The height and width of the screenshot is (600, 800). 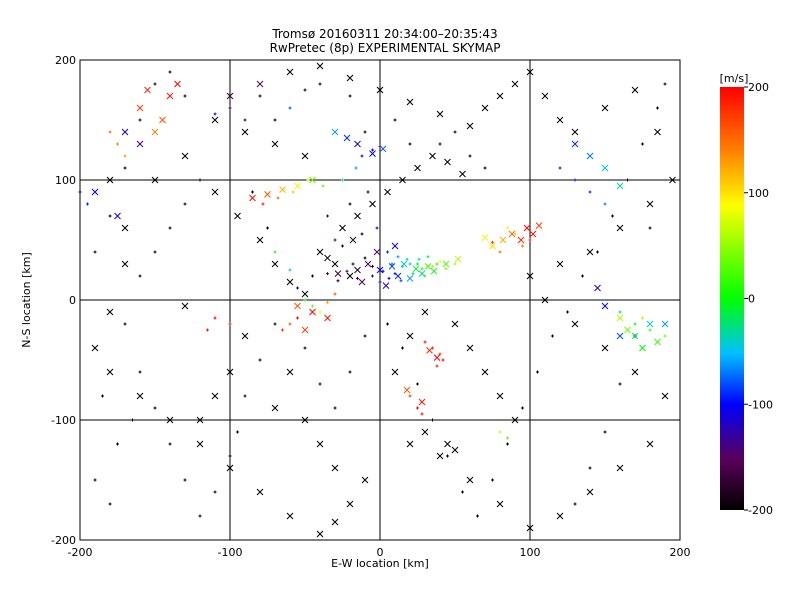 I want to click on x-tick-label: 0, so click(x=380, y=552).